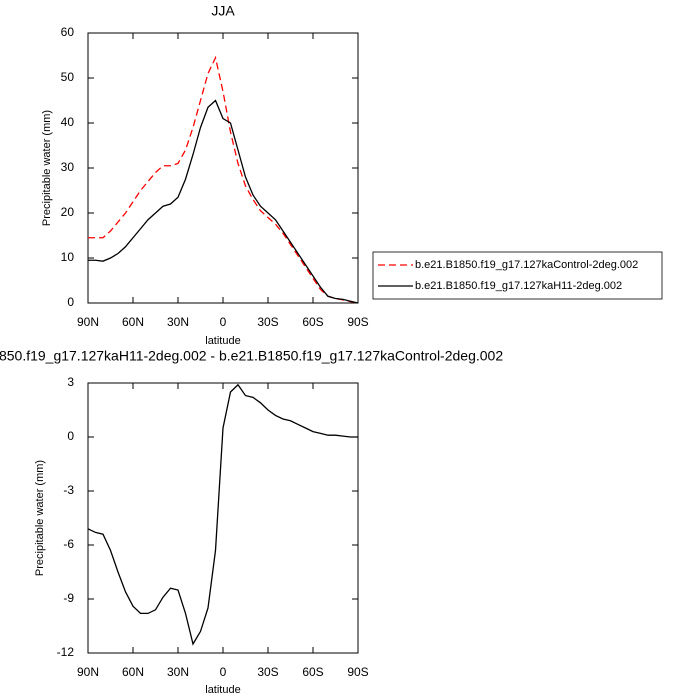  I want to click on chart-title: JJA, so click(223, 11).